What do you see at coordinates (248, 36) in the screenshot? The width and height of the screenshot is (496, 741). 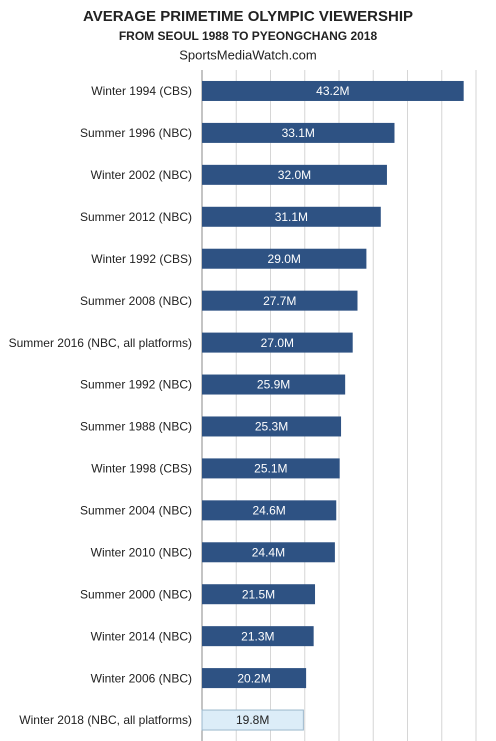 I see `chart-subtitle: FROM SEOUL 1988 TO PYEONGCHANG 2018` at bounding box center [248, 36].